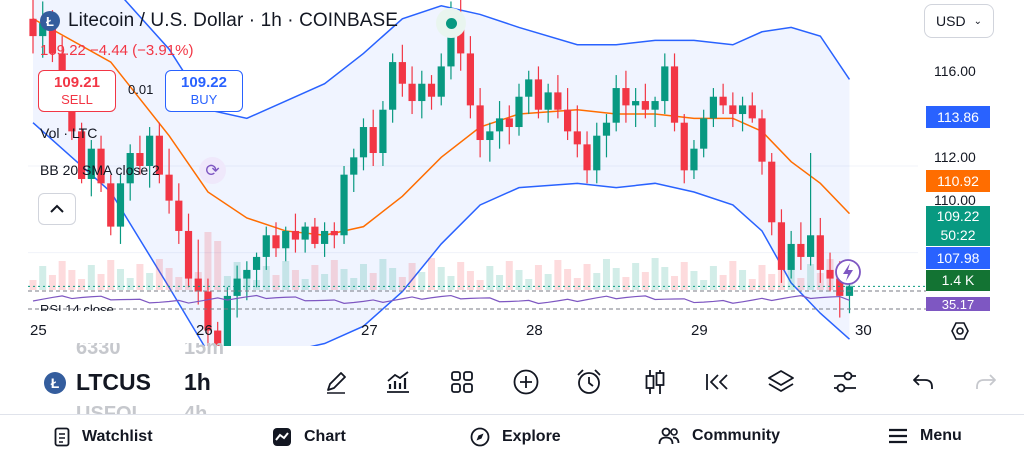 This screenshot has width=1024, height=461. Describe the element at coordinates (62, 437) in the screenshot. I see `watchlist-icon` at that location.